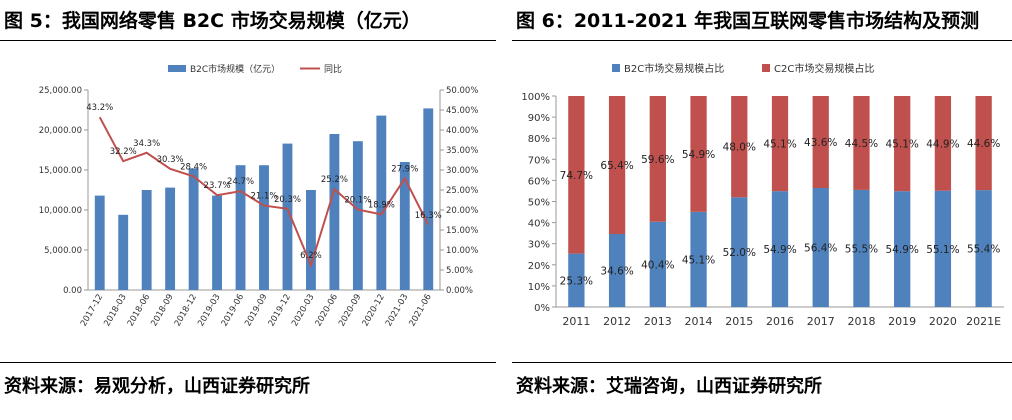 This screenshot has width=1012, height=420. What do you see at coordinates (542, 308) in the screenshot?
I see `y-tick-label: 0%` at bounding box center [542, 308].